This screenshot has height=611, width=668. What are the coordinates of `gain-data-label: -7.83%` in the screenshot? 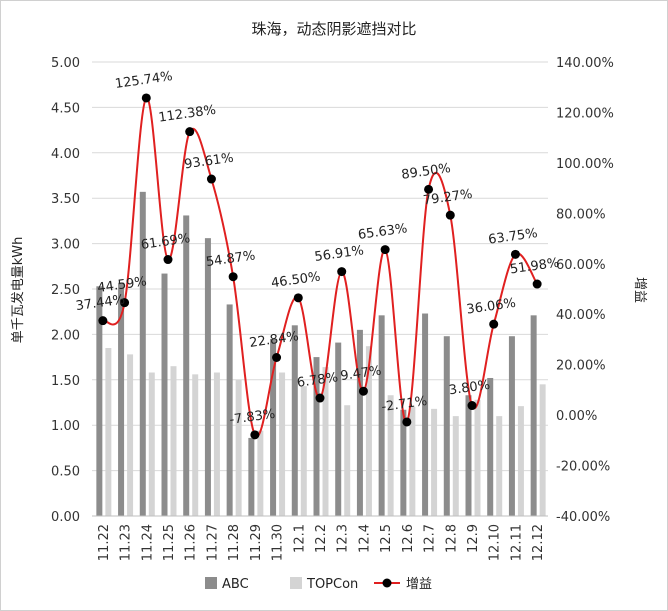 It's located at (253, 417).